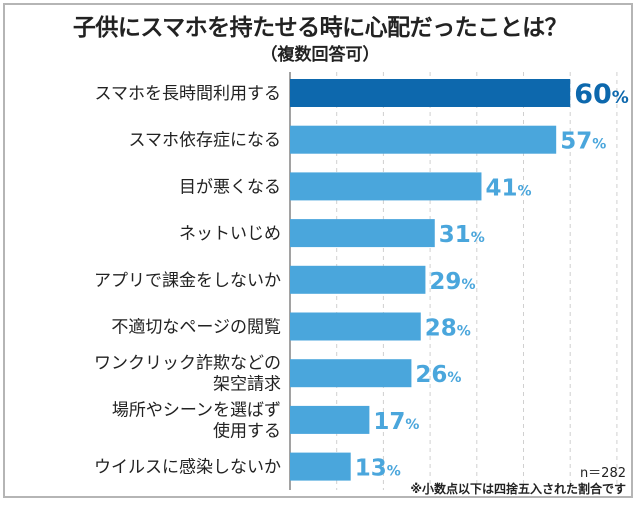 Image resolution: width=640 pixels, height=505 pixels. What do you see at coordinates (601, 94) in the screenshot?
I see `value-label: 60%` at bounding box center [601, 94].